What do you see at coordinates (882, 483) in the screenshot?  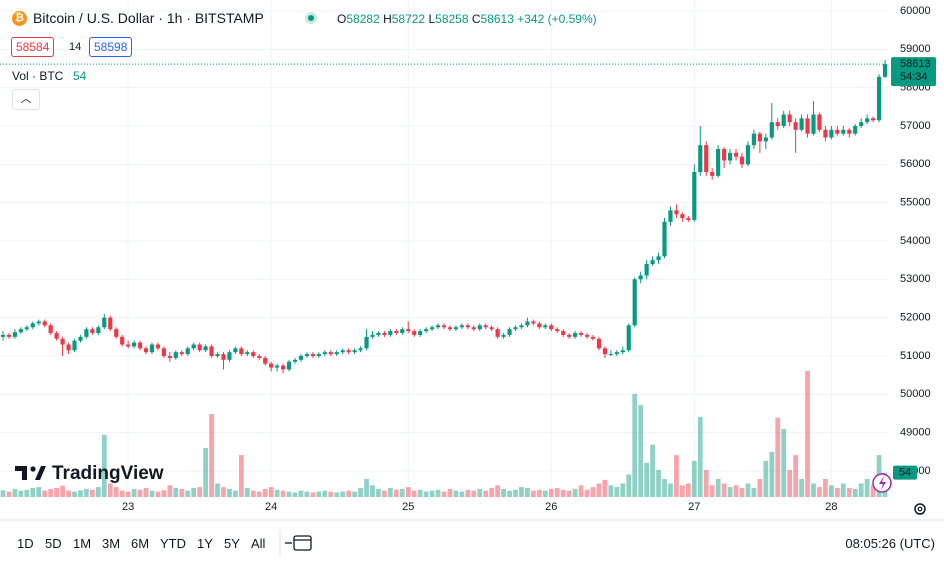 I see `alert-icon` at bounding box center [882, 483].